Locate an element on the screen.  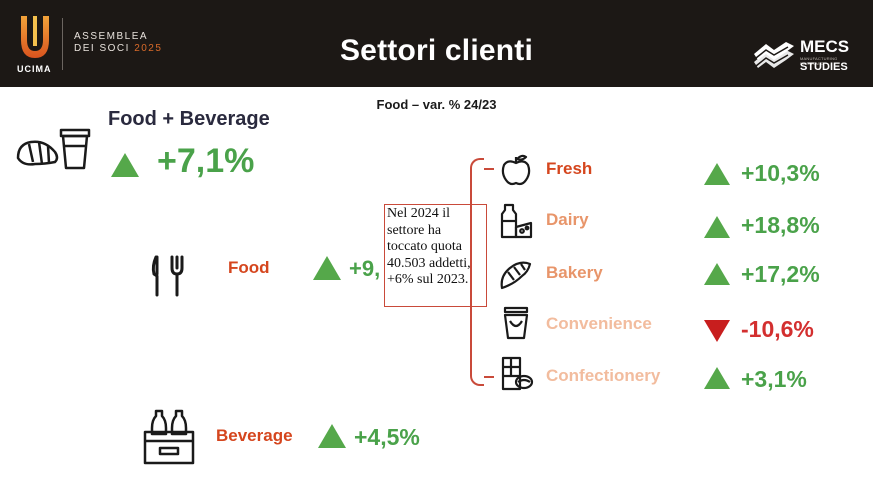
event-year: 2025 is located at coordinates (148, 48).